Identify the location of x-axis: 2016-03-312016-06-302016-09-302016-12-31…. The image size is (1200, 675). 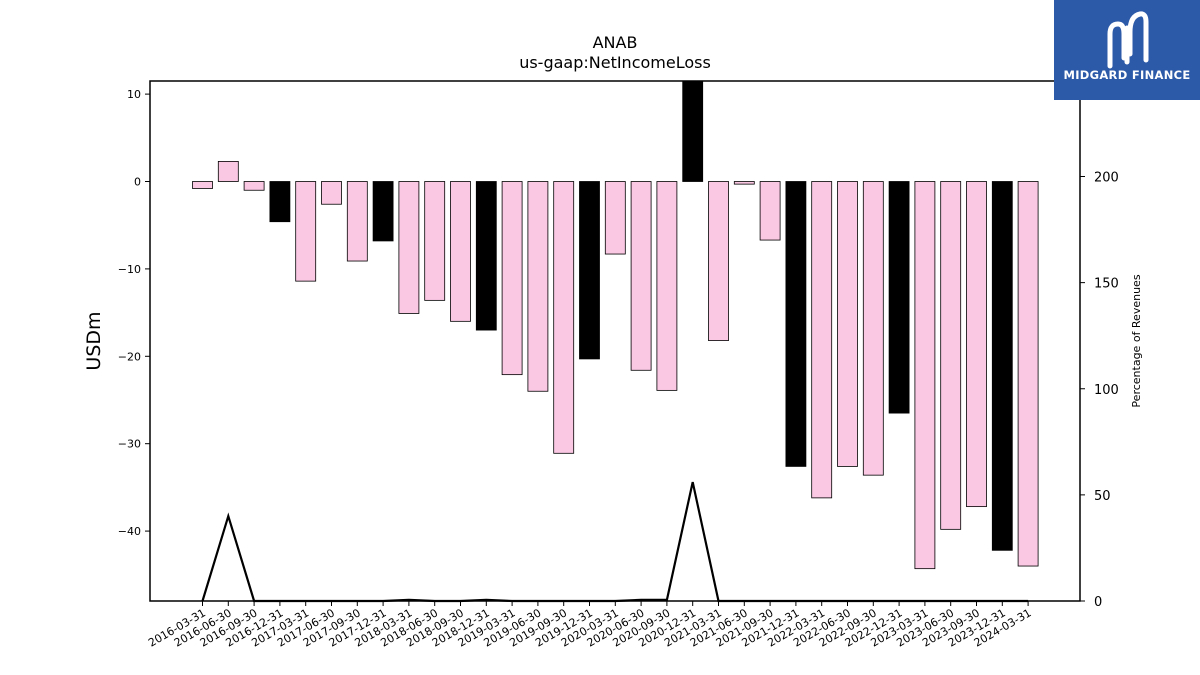
(590, 625).